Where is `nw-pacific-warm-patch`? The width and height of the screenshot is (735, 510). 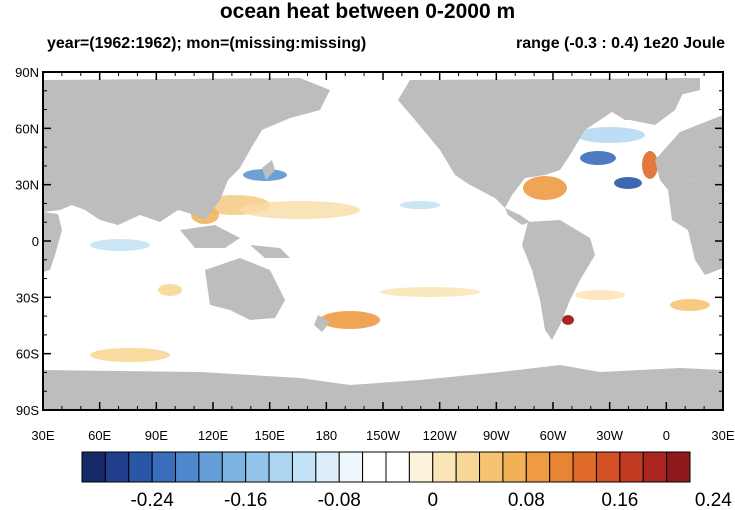 nw-pacific-warm-patch is located at coordinates (300, 210).